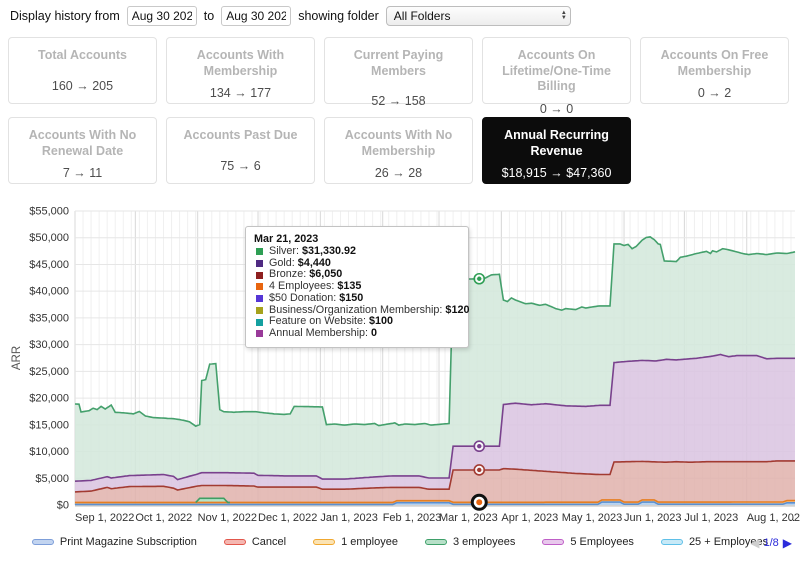  What do you see at coordinates (49, 318) in the screenshot?
I see `y-tick-label: $35,000` at bounding box center [49, 318].